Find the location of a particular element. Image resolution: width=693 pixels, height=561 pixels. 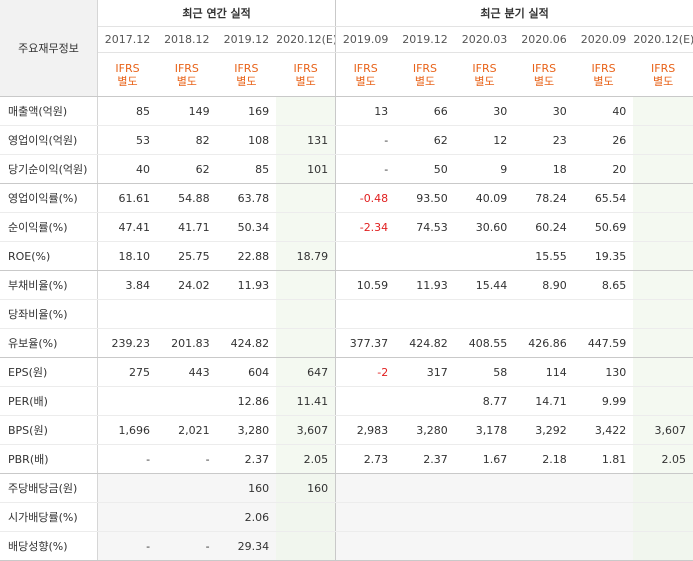

table-cell: 604 is located at coordinates (246, 372).